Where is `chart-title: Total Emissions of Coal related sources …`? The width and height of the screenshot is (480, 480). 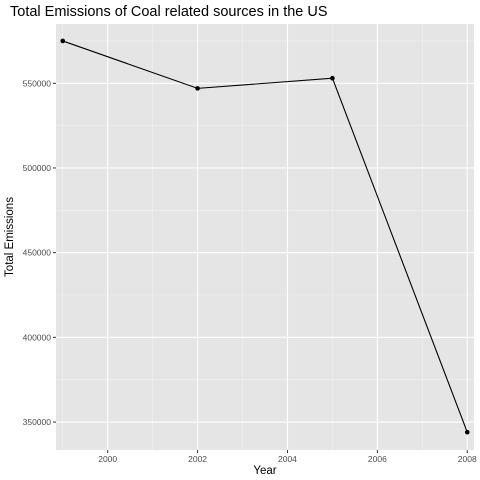 chart-title: Total Emissions of Coal related sources … is located at coordinates (169, 12).